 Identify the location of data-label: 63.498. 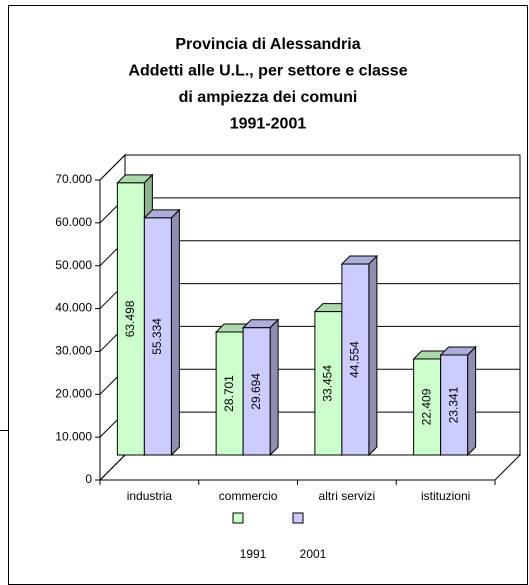
(130, 318).